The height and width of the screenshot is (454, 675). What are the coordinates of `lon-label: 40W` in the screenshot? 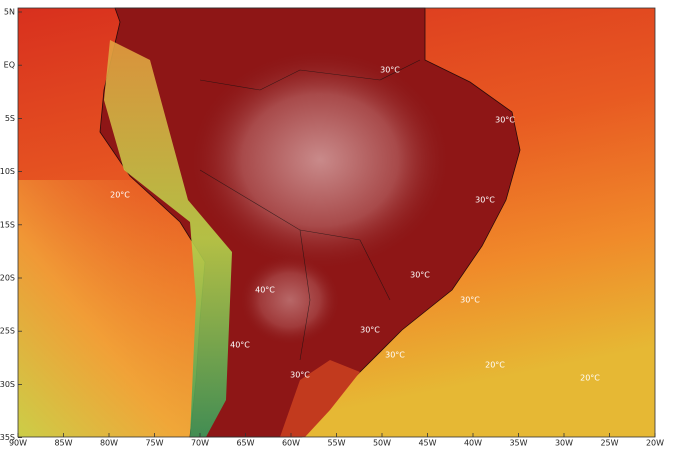 It's located at (473, 443).